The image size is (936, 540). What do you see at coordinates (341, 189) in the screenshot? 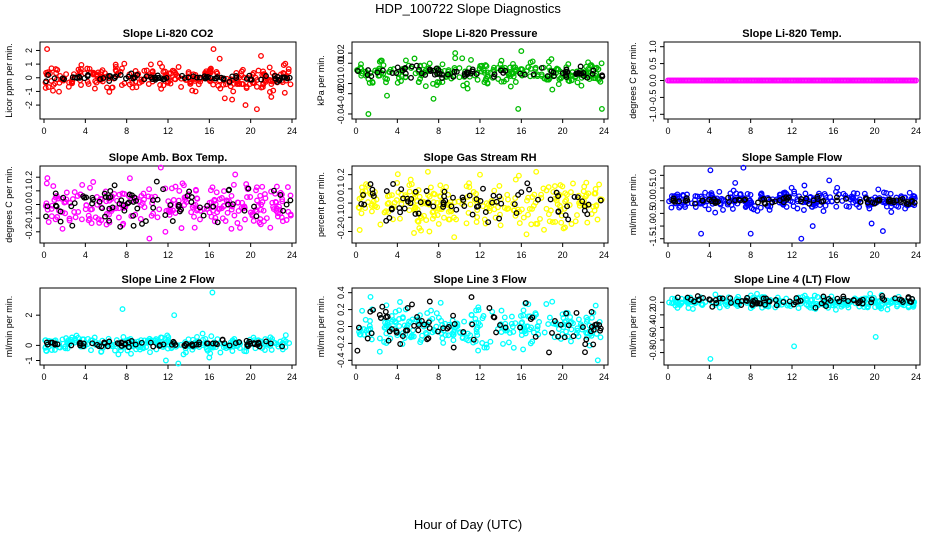
I see `y-tick-label: 0.1` at bounding box center [341, 189].